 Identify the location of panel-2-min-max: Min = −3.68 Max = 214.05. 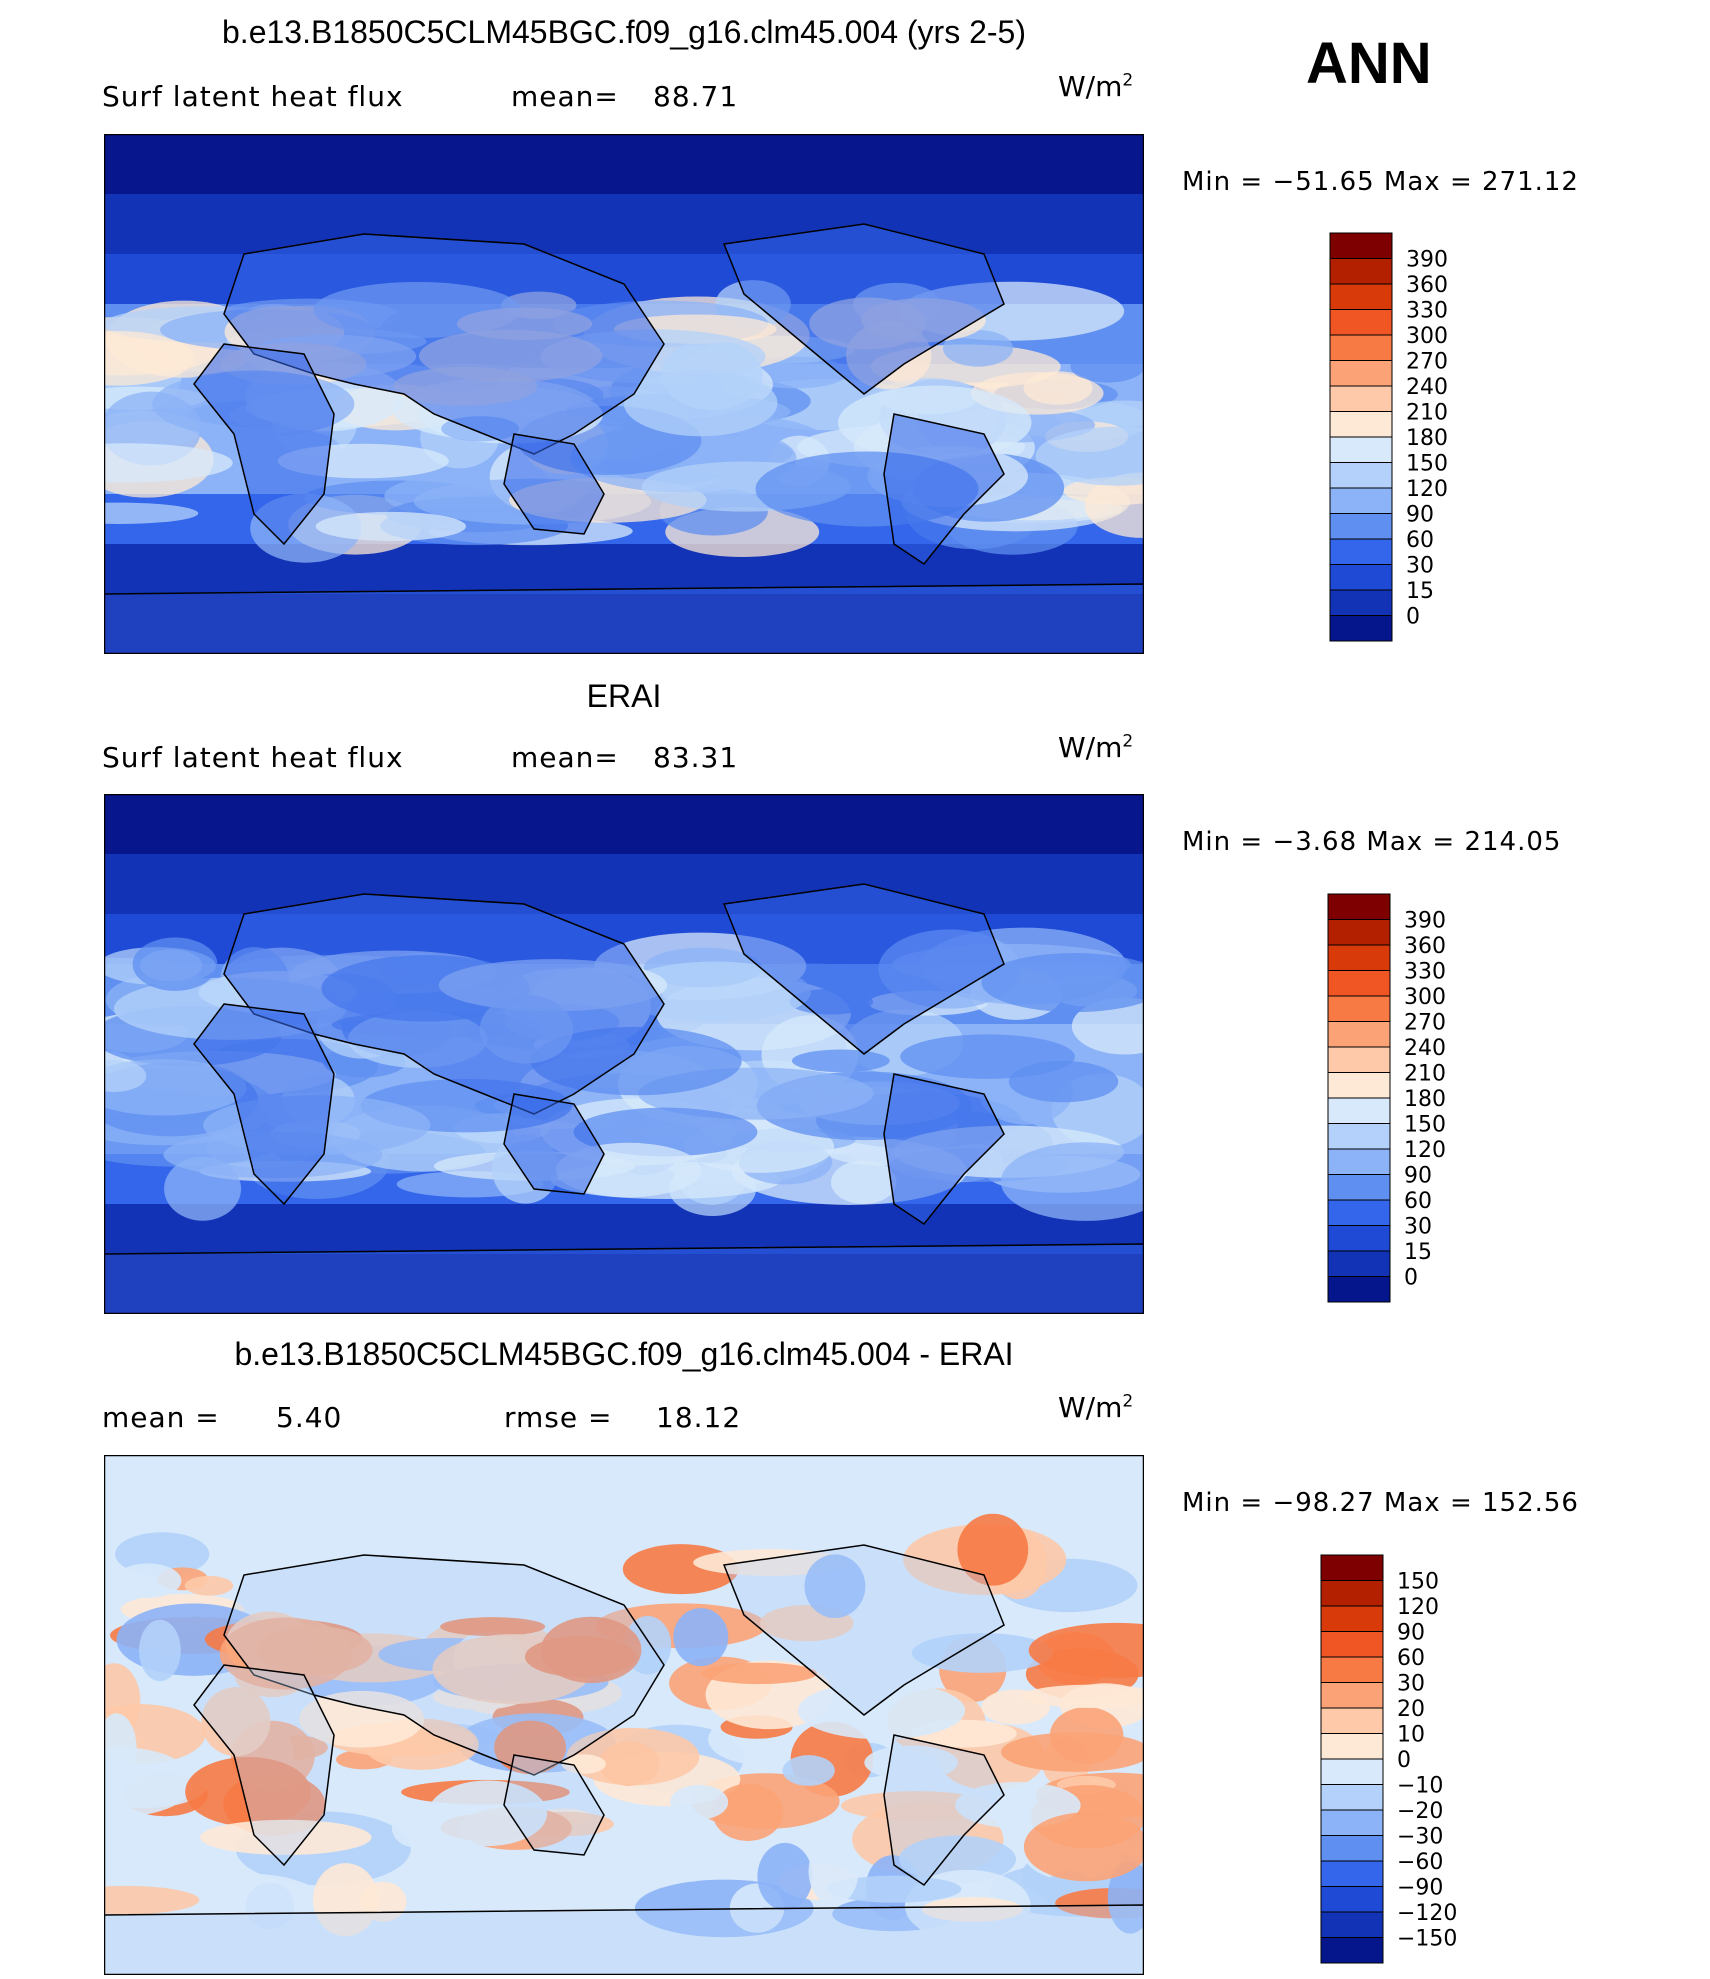
(1372, 842).